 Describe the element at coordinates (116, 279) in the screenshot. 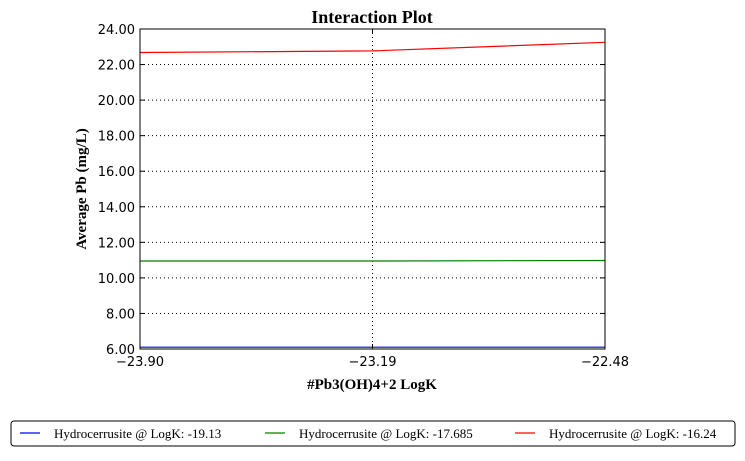

I see `y-tick-label: 10.00` at that location.